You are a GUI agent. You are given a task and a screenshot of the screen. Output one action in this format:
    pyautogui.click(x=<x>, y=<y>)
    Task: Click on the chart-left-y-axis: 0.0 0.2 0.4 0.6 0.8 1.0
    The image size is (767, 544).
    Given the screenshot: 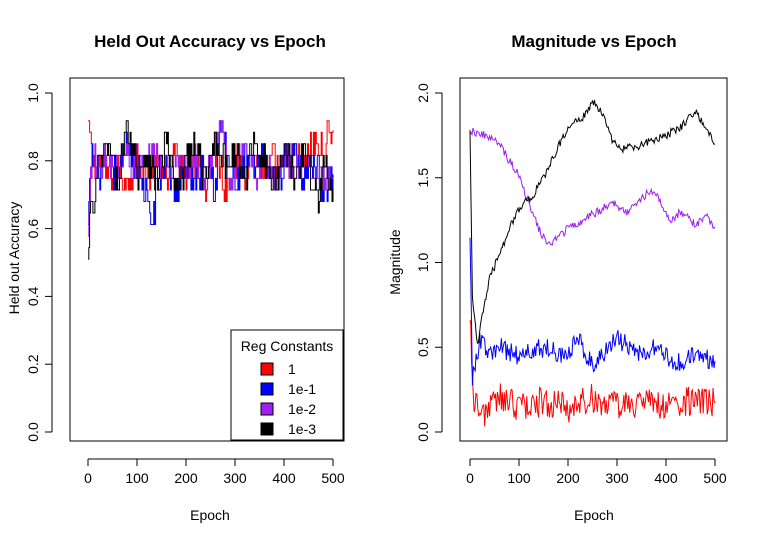 What is the action you would take?
    pyautogui.click(x=39, y=262)
    